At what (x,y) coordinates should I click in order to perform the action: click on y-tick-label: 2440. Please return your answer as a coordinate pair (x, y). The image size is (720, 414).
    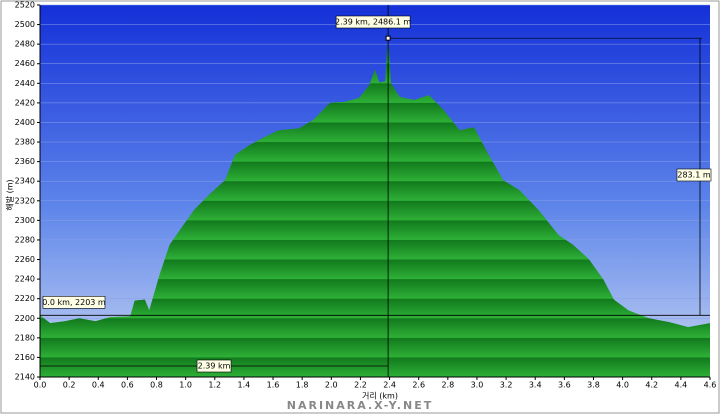
    Looking at the image, I should click on (25, 83).